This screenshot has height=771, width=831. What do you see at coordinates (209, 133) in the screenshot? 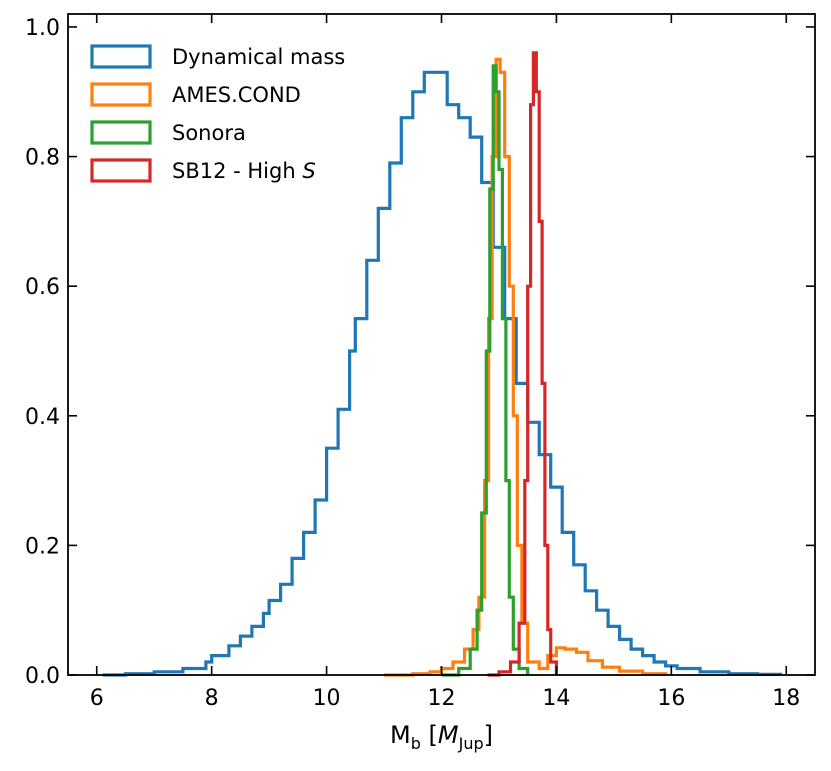
I see `legend-label-2: Sonora` at bounding box center [209, 133].